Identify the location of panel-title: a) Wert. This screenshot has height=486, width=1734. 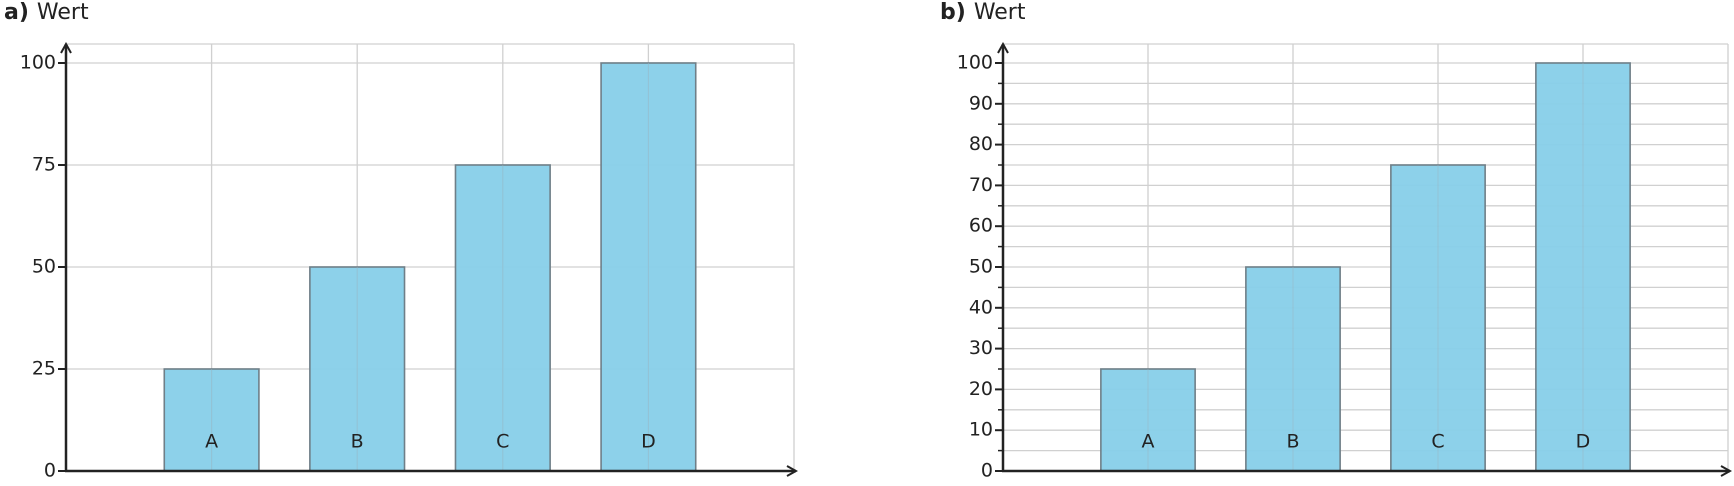
(46, 12).